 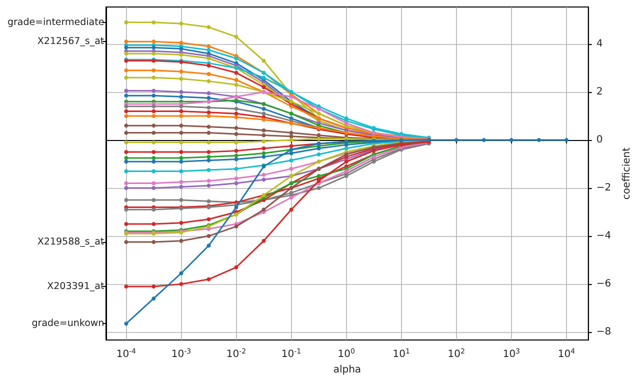 What do you see at coordinates (599, 44) in the screenshot?
I see `y-tick-label: 4` at bounding box center [599, 44].